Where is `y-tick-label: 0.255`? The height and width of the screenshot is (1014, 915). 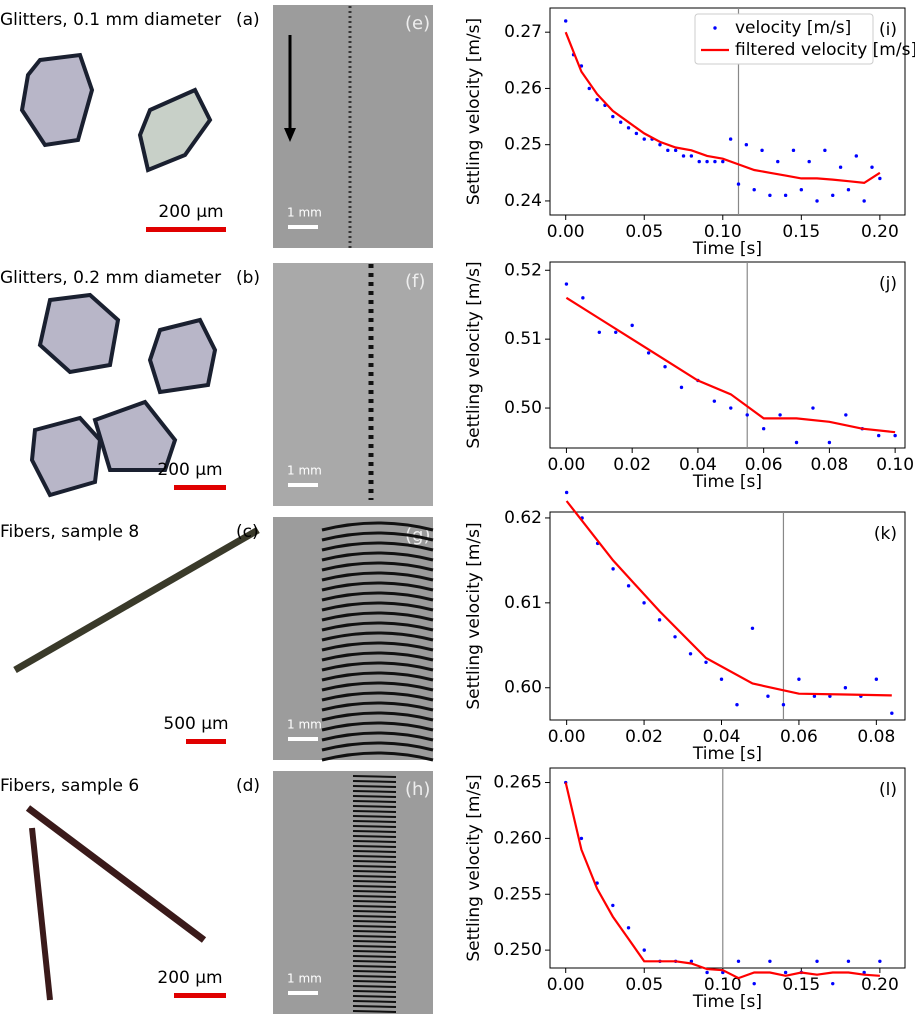 y-tick-label: 0.255 is located at coordinates (517, 894).